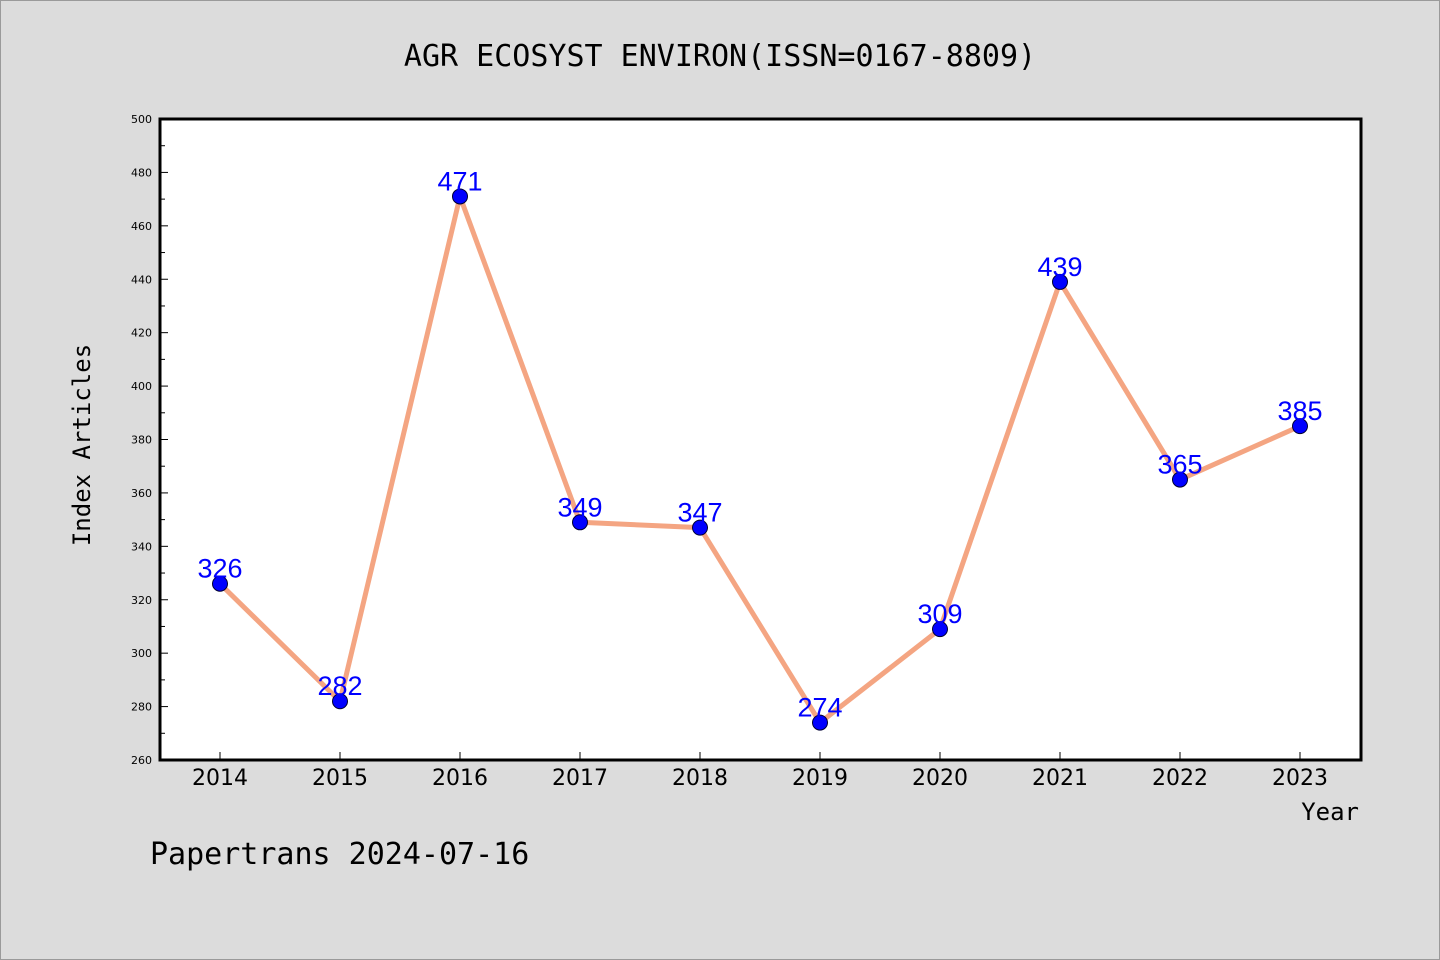 This screenshot has width=1440, height=960. I want to click on y-tick-label: 280, so click(141, 707).